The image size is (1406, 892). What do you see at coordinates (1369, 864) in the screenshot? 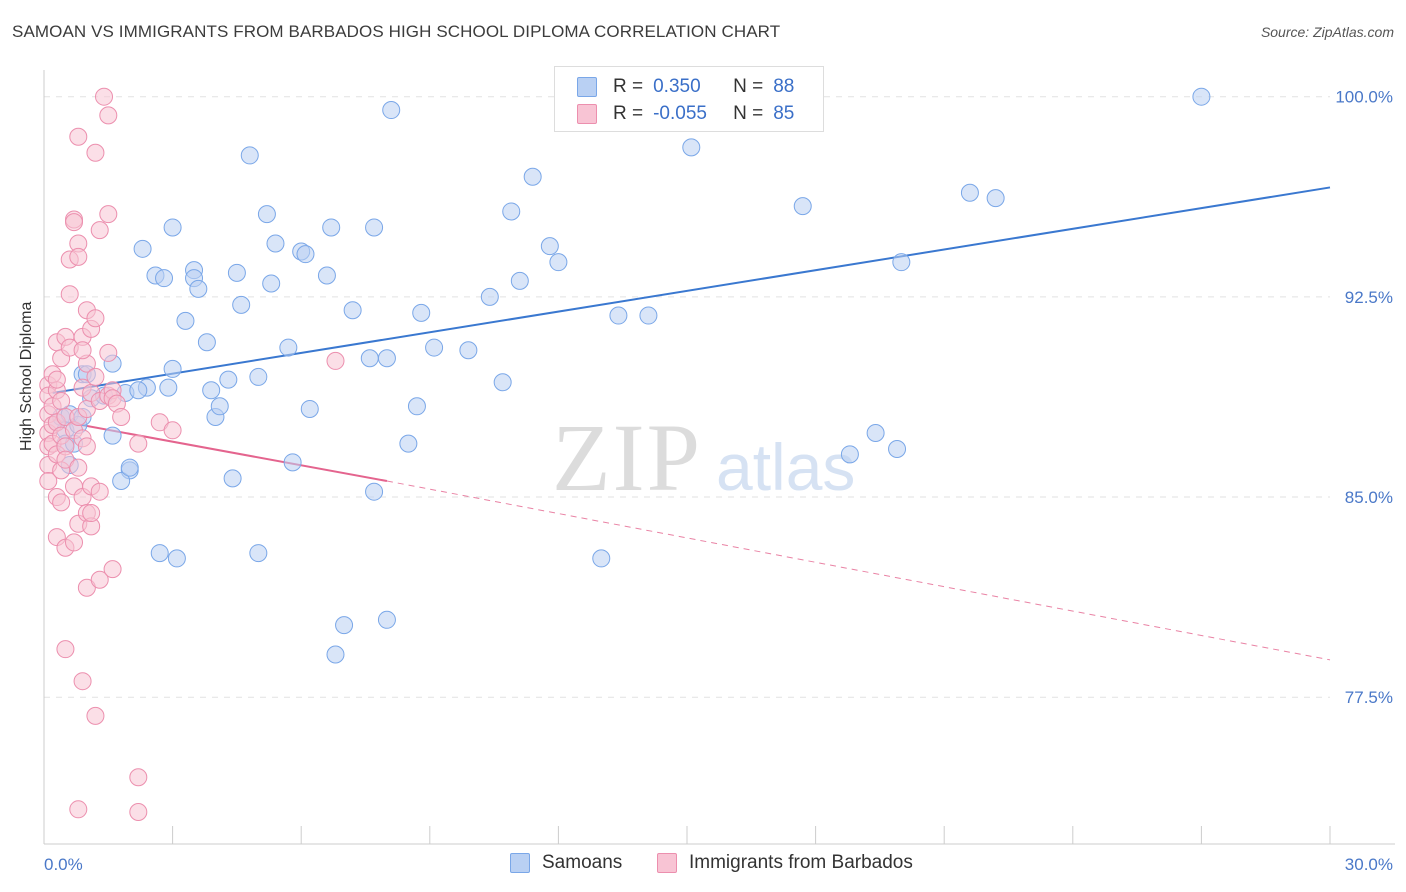
I see `x-tick-label: 30.0%` at bounding box center [1369, 864].